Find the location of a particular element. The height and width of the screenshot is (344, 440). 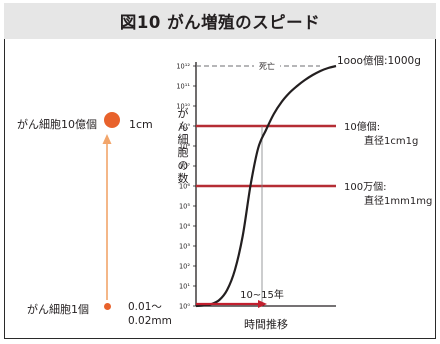

y-axis-label-char: の is located at coordinates (183, 165).